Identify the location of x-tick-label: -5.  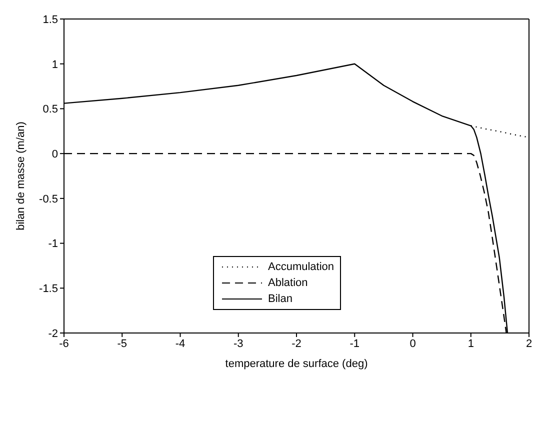
(122, 344).